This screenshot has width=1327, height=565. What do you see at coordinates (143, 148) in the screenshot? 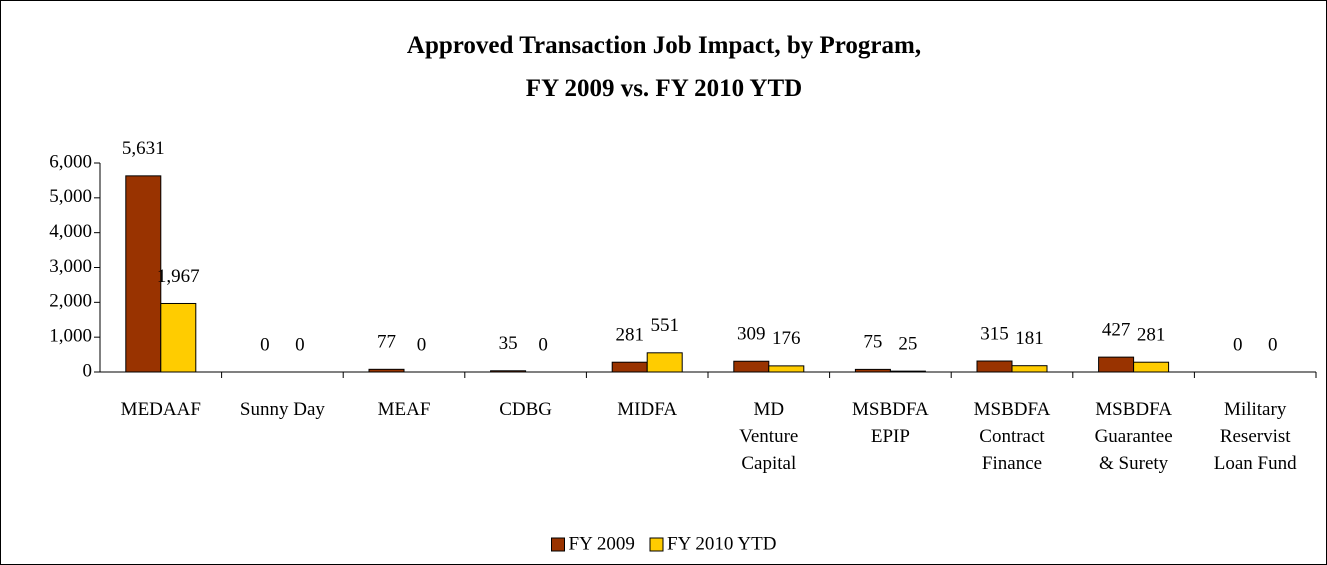
I see `value-label: 5,631` at bounding box center [143, 148].